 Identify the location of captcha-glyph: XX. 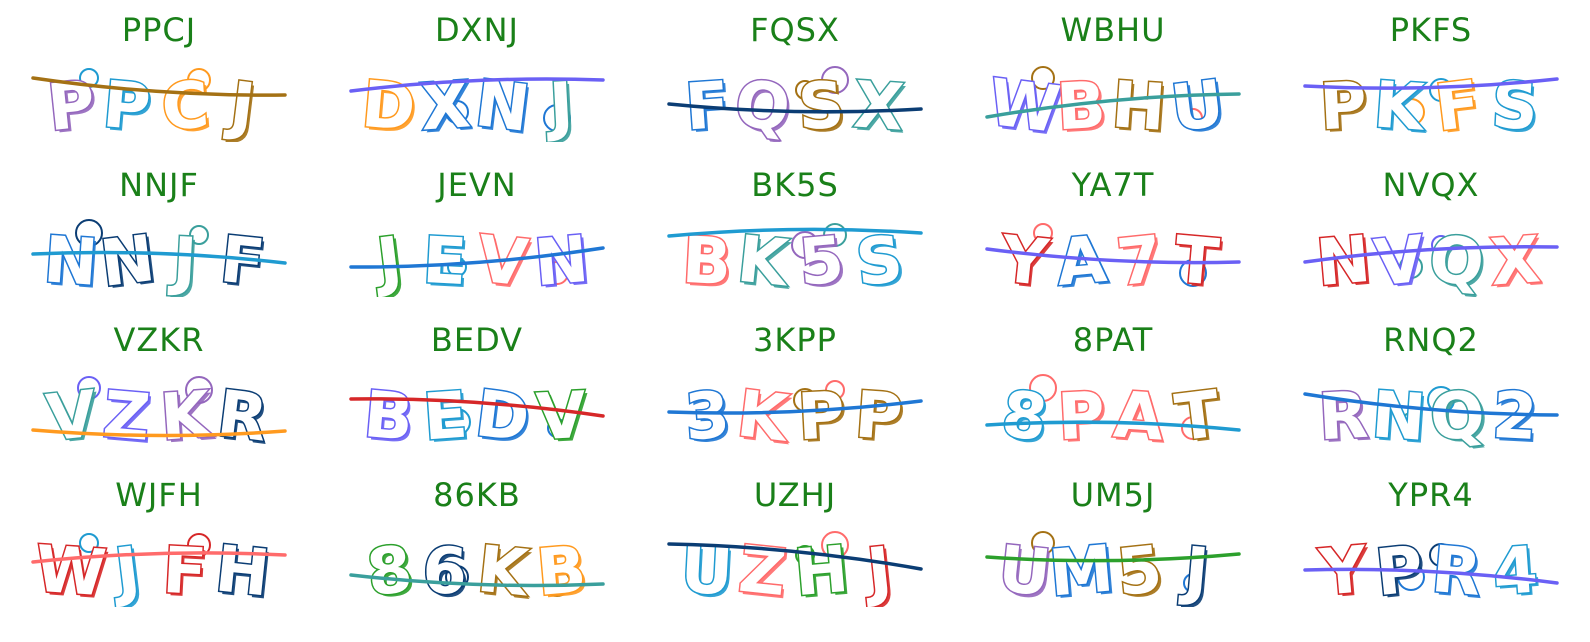
(1516, 259).